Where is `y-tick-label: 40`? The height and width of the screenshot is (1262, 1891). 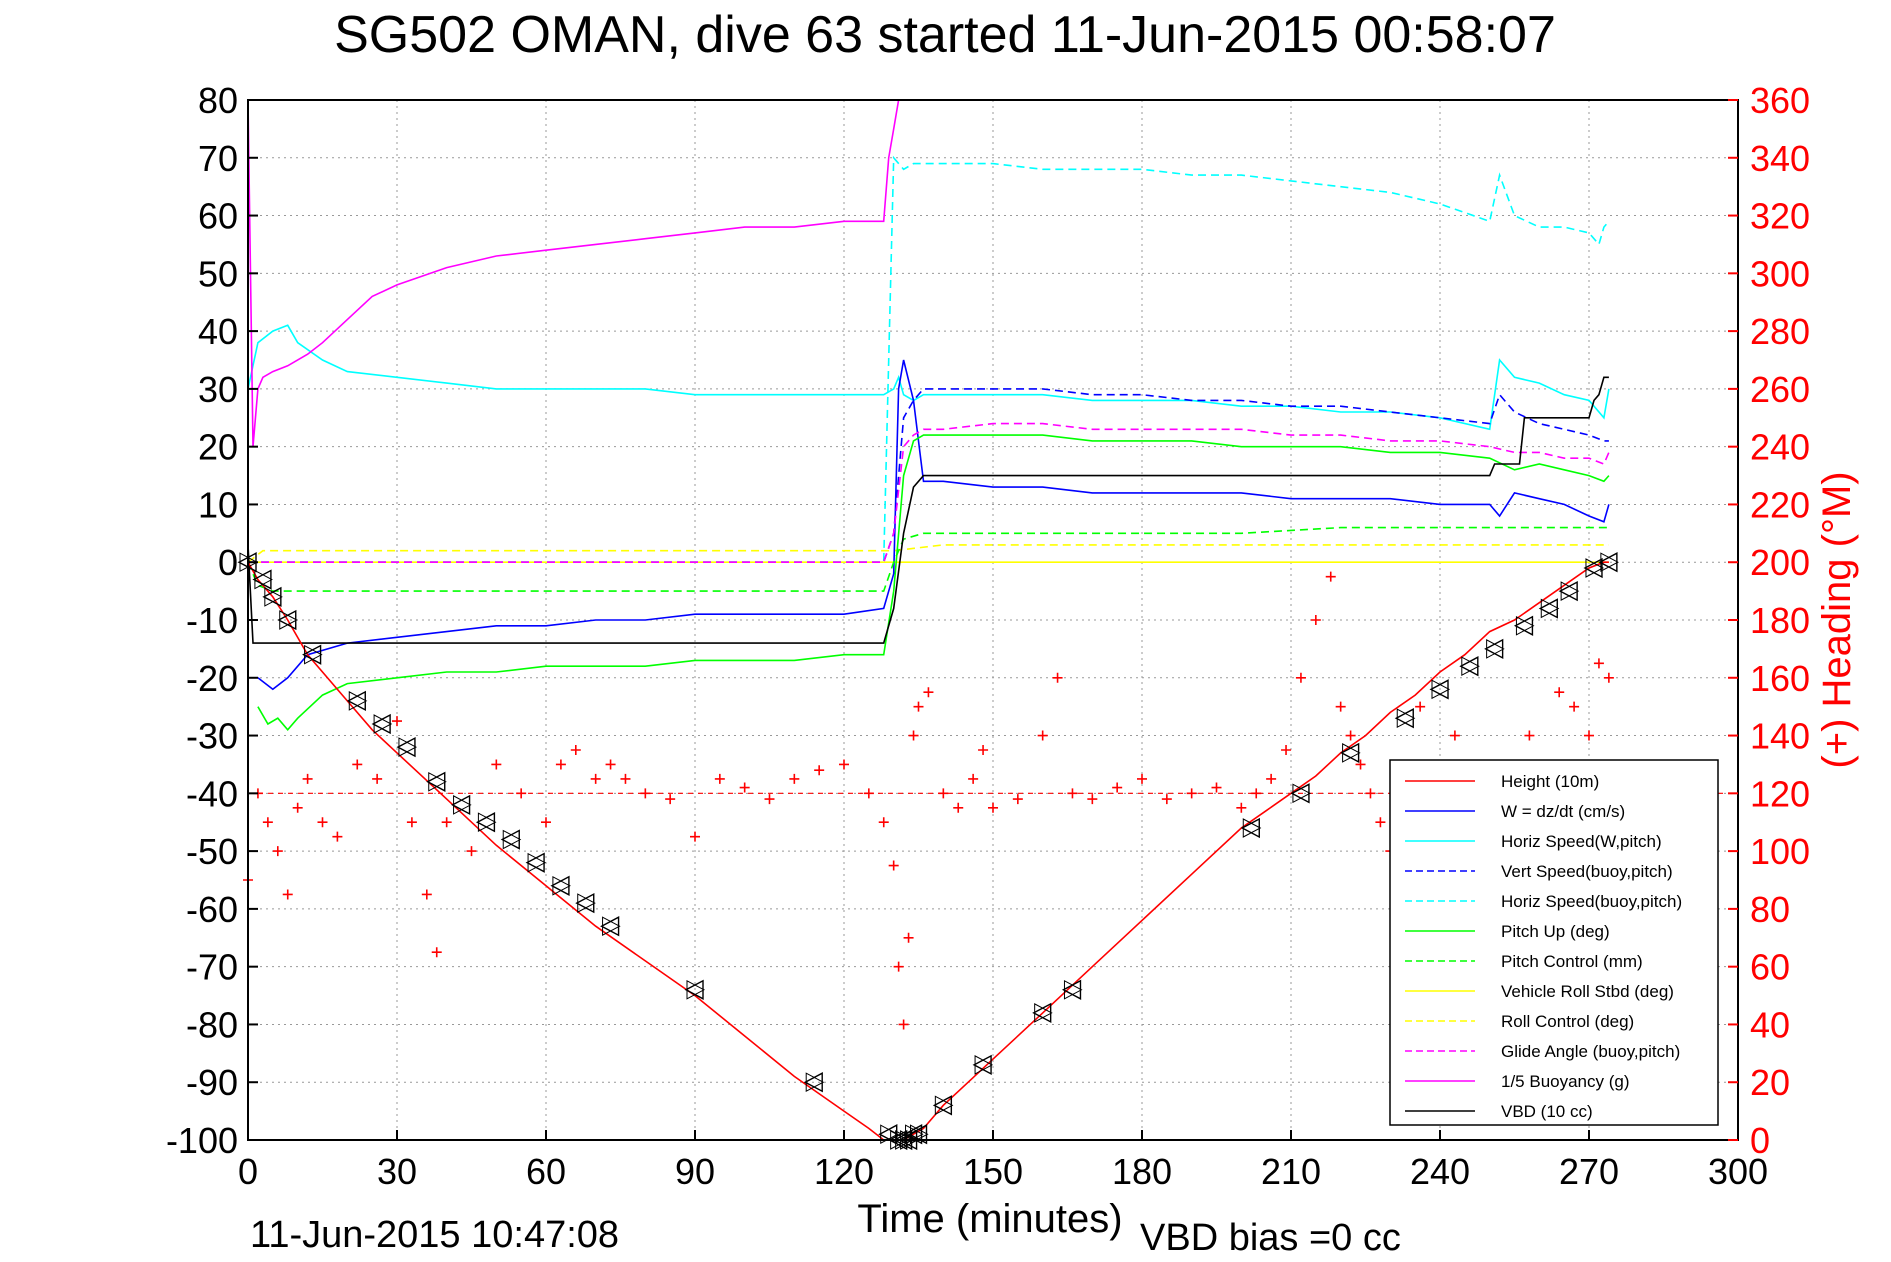
y-tick-label: 40 is located at coordinates (218, 331).